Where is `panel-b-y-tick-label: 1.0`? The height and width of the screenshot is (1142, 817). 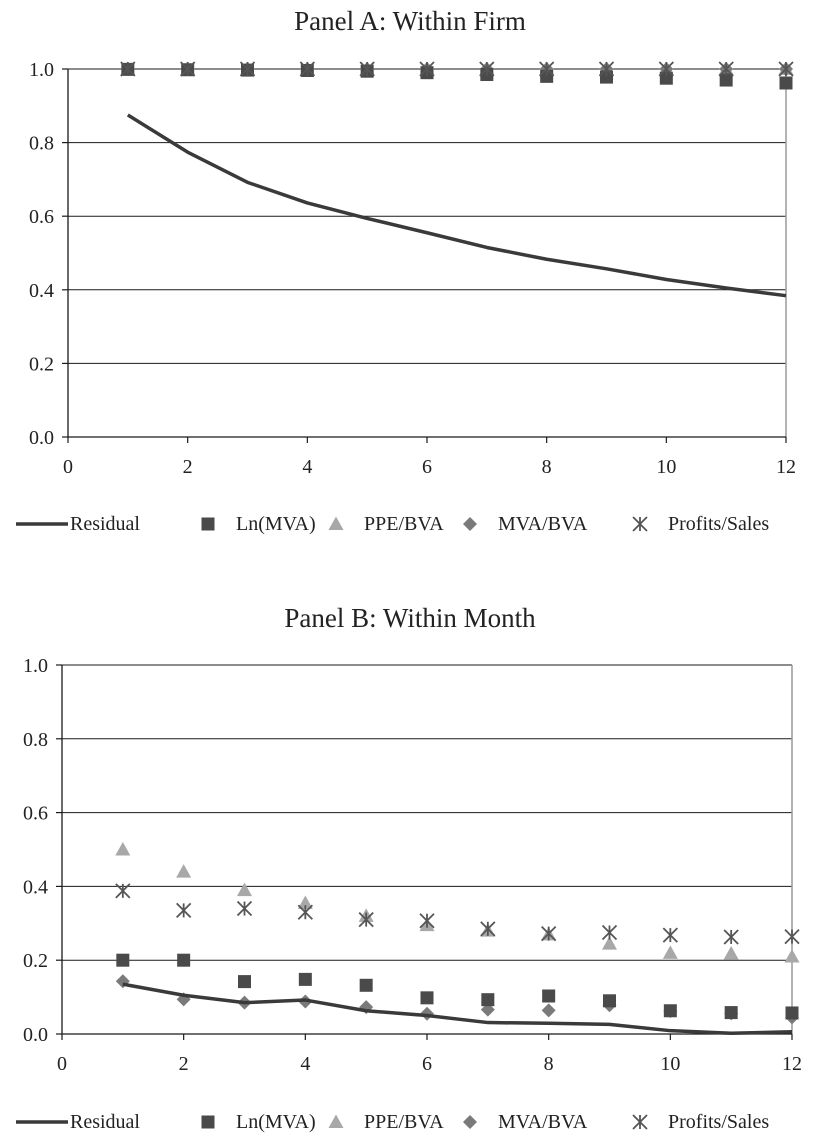
panel-b-y-tick-label: 1.0 is located at coordinates (35, 666).